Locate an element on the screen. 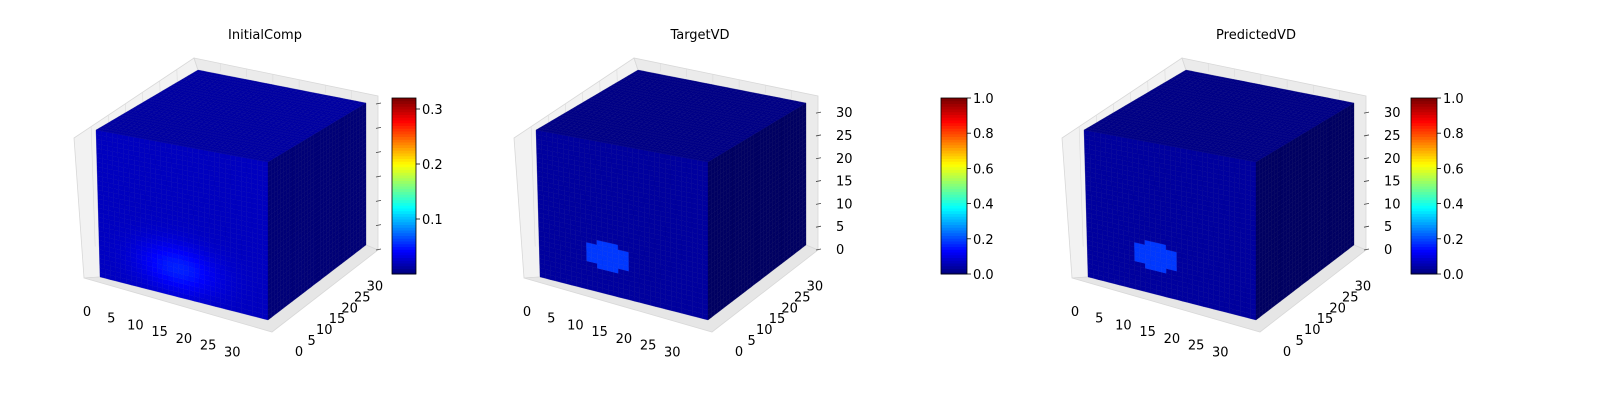 The height and width of the screenshot is (400, 1600). y-tick-label: 0 is located at coordinates (299, 352).